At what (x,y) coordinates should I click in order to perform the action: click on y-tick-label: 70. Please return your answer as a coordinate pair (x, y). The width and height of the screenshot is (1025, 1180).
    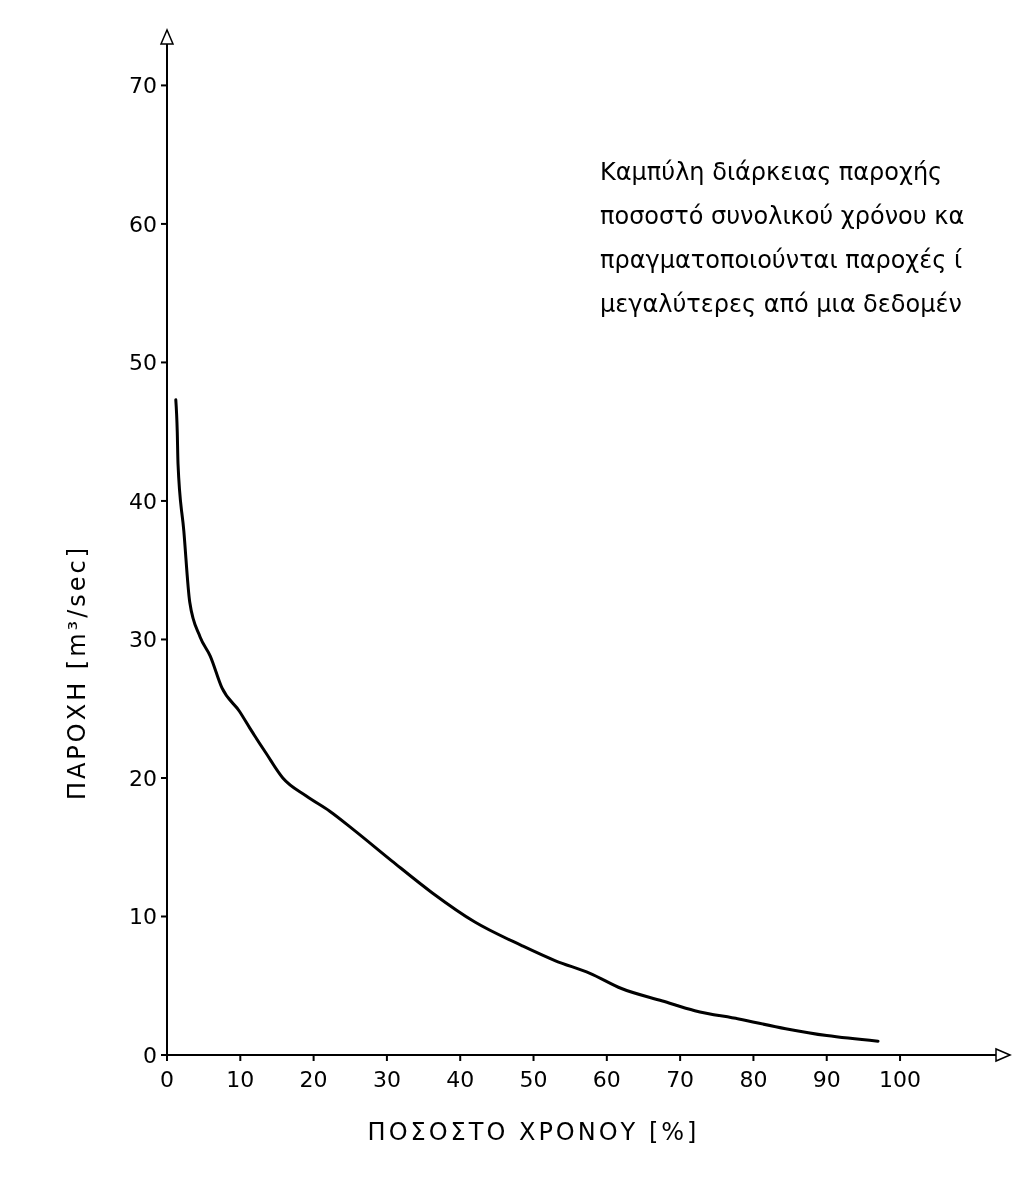
    Looking at the image, I should click on (143, 86).